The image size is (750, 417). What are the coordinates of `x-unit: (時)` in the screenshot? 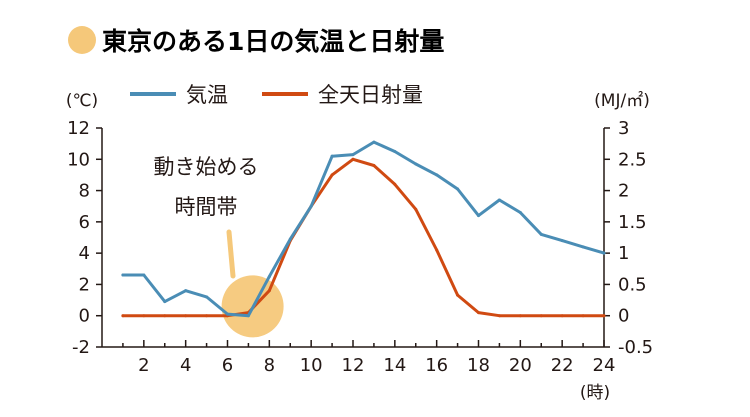 It's located at (595, 393).